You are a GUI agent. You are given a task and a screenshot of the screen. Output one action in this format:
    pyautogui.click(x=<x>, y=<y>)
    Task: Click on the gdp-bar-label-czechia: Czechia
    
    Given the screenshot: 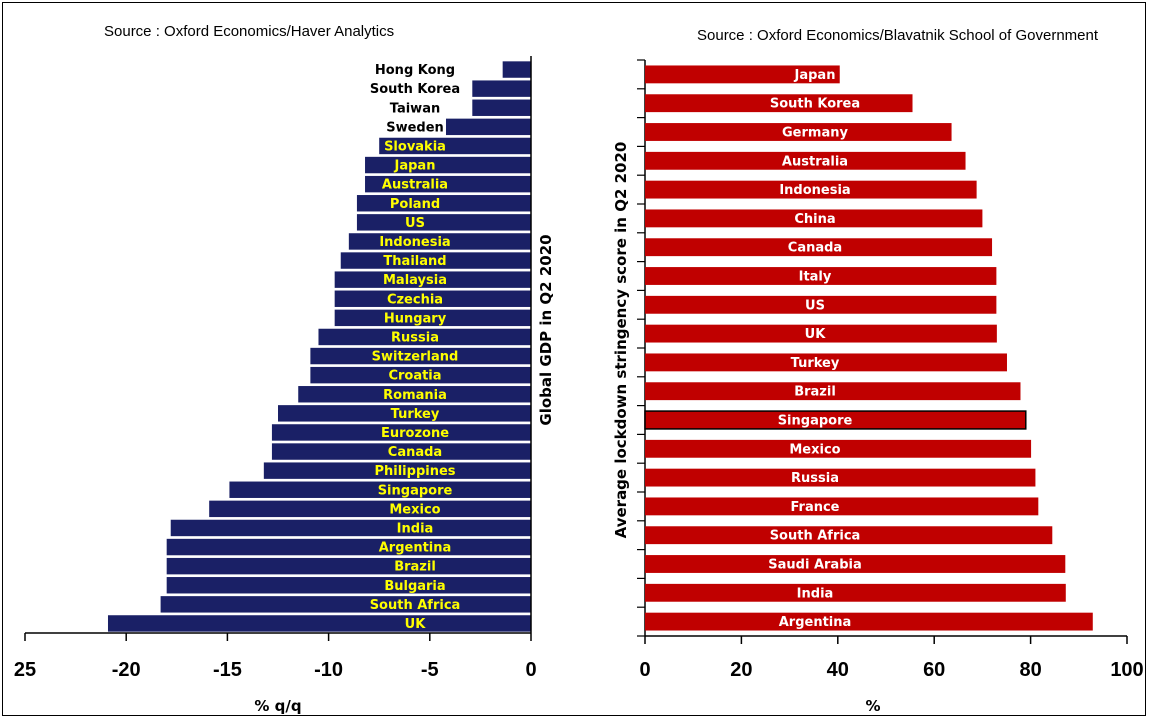 What is the action you would take?
    pyautogui.click(x=415, y=299)
    